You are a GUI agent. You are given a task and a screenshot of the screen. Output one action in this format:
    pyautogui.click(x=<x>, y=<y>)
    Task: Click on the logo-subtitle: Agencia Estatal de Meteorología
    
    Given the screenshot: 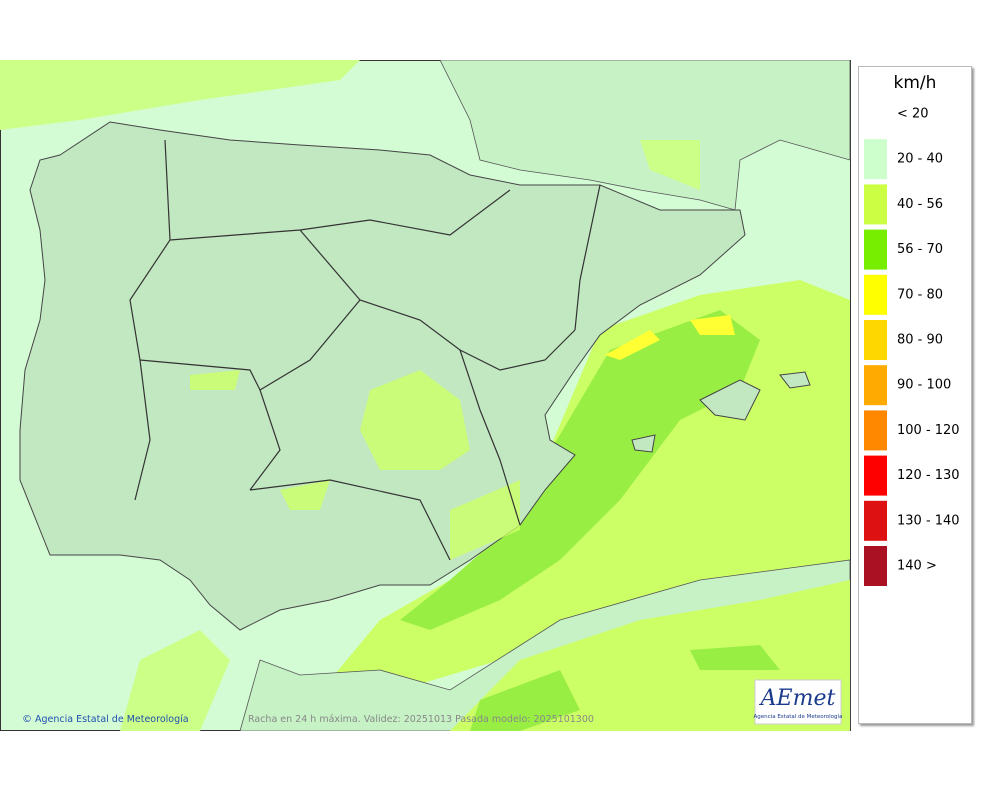 What is the action you would take?
    pyautogui.click(x=798, y=716)
    